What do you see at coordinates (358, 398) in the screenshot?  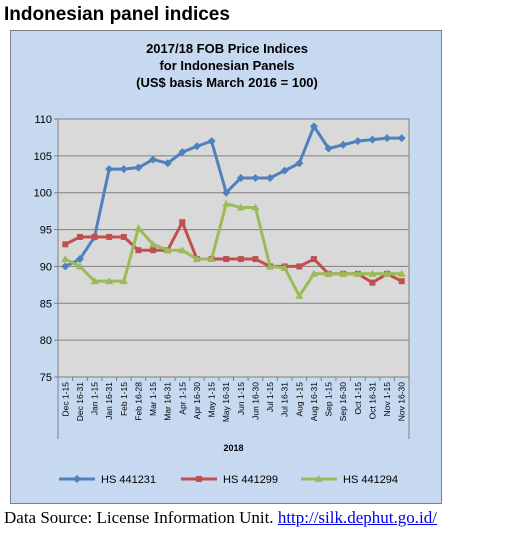 I see `x-tick-label: Oct 1-15` at bounding box center [358, 398].